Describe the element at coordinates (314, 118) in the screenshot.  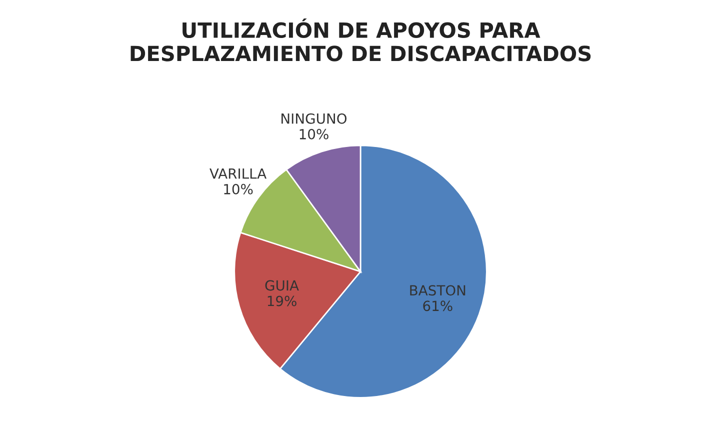
I see `slice-label: NINGUNO` at that location.